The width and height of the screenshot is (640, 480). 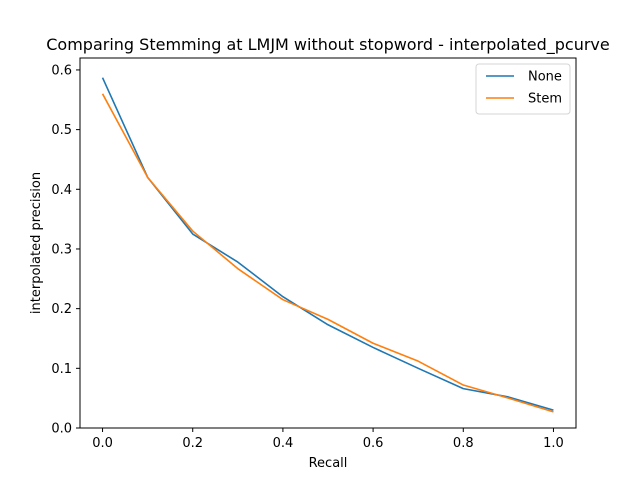 I want to click on y-axis-label: interpolated precision, so click(x=36, y=243).